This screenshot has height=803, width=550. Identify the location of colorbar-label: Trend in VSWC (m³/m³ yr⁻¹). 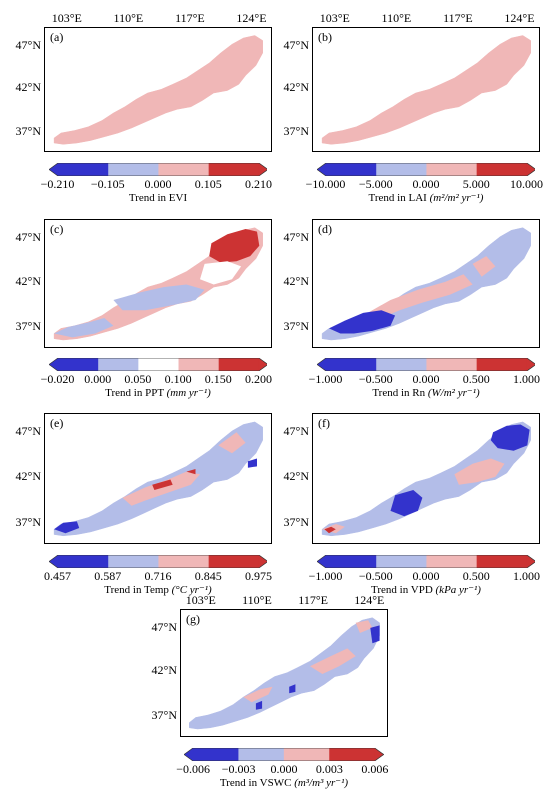
(284, 783).